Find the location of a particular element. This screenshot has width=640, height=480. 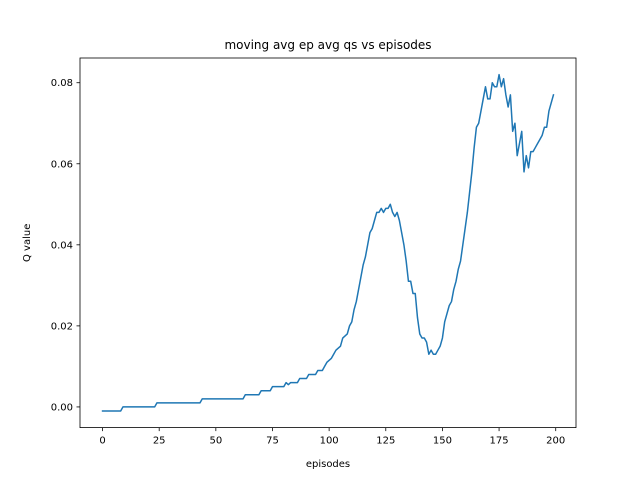

y-tick-label: 0.06 is located at coordinates (62, 164).